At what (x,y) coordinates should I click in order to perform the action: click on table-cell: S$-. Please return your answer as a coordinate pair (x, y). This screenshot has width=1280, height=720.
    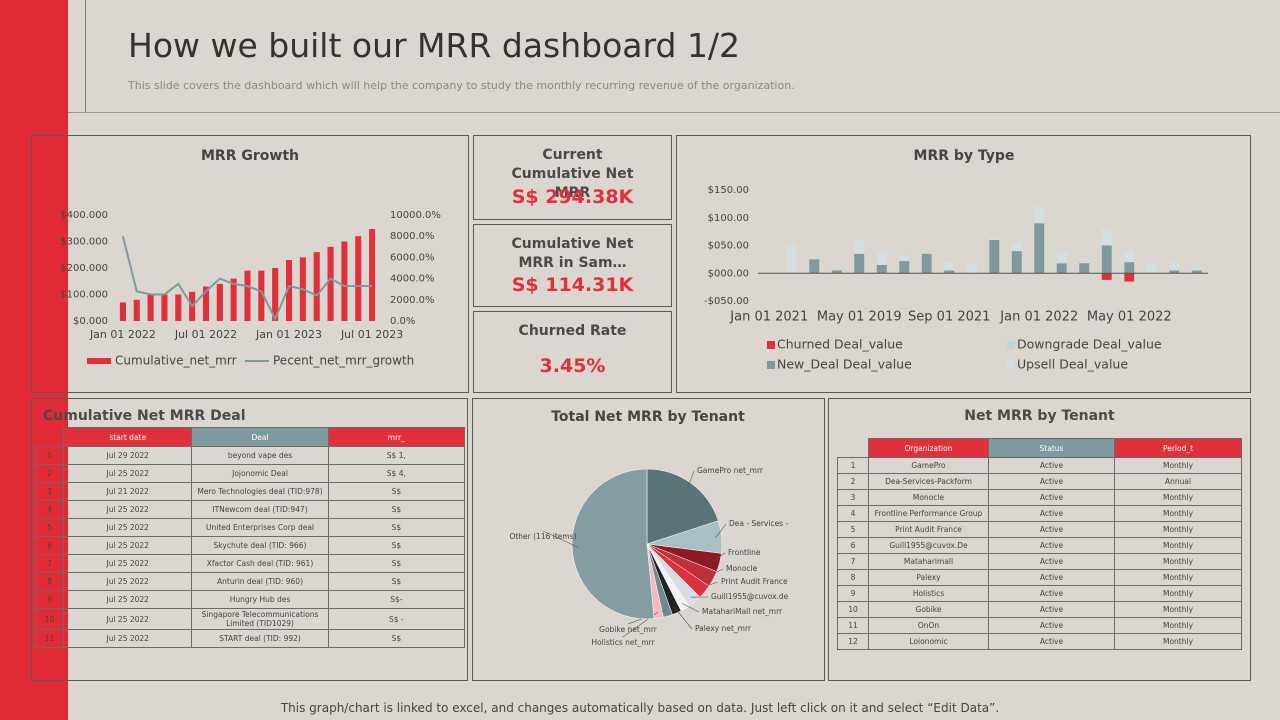
    Looking at the image, I should click on (396, 599).